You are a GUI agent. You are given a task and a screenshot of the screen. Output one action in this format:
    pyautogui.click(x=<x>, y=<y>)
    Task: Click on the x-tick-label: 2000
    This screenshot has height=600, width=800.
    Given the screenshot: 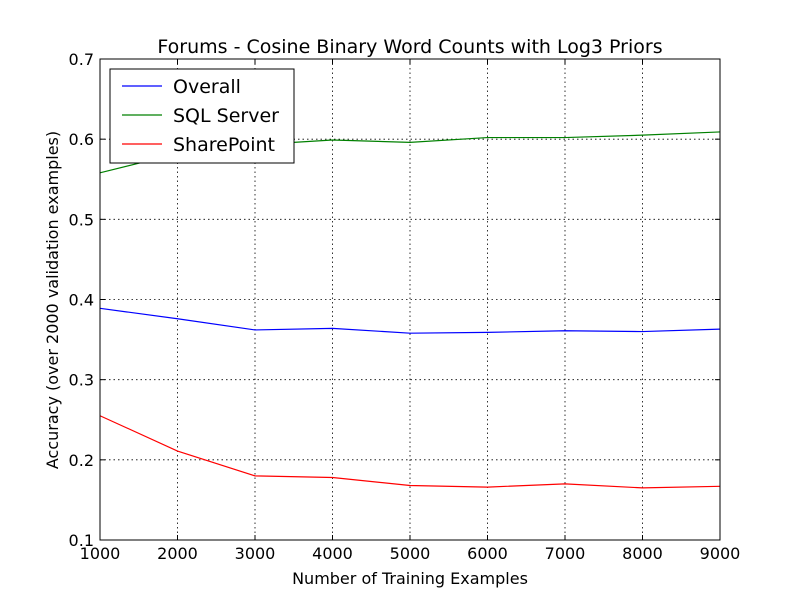 What is the action you would take?
    pyautogui.click(x=177, y=553)
    